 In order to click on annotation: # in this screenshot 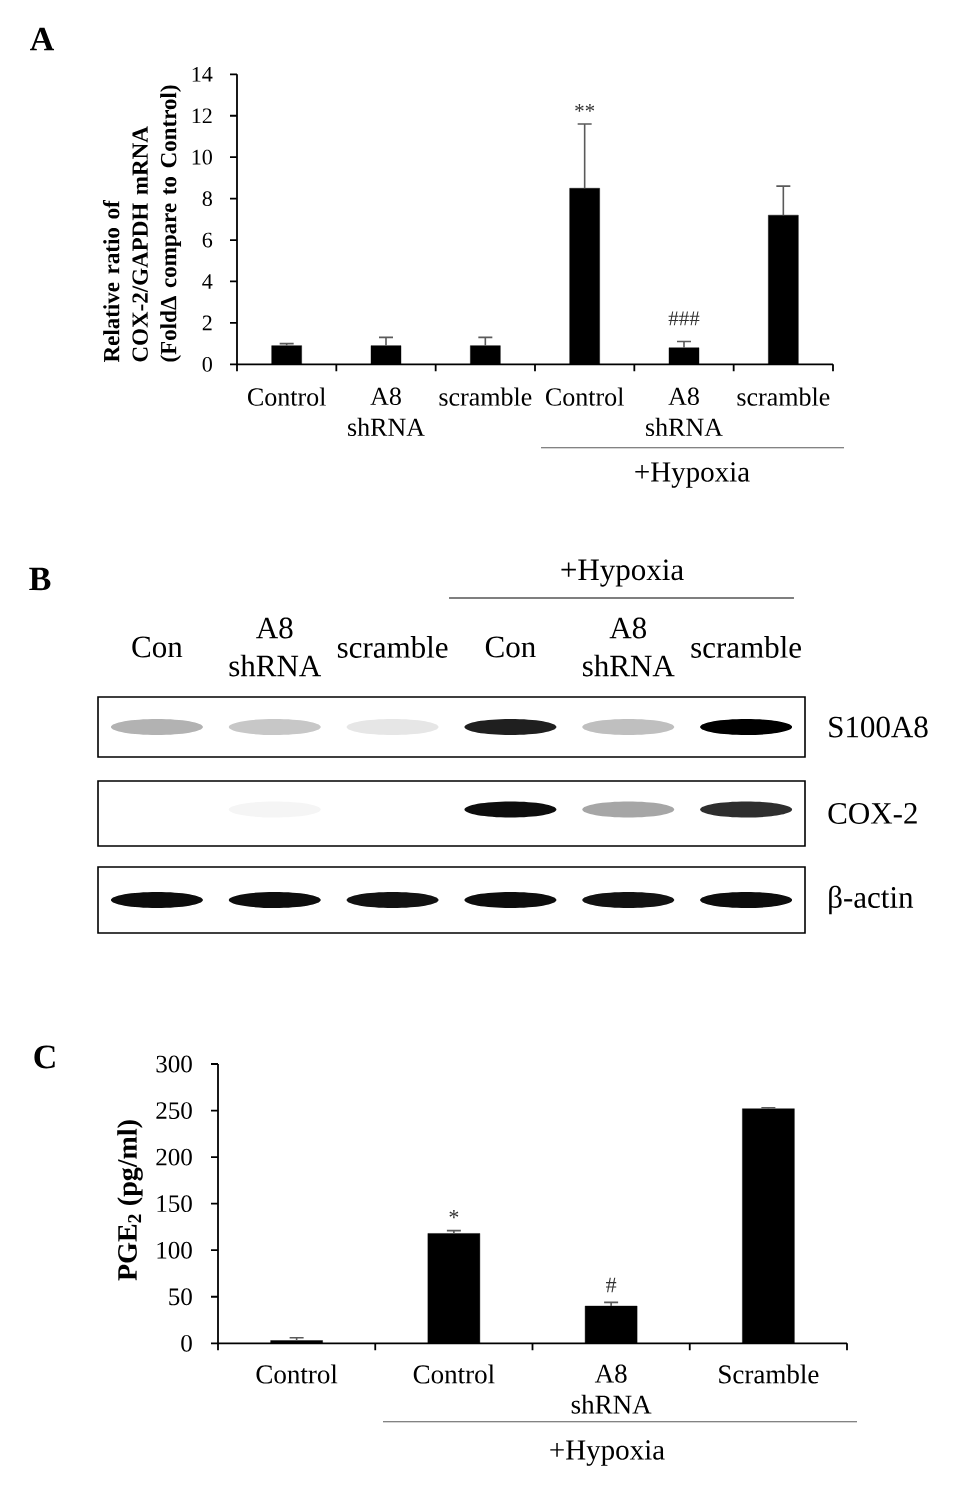, I will do `click(611, 1285)`.